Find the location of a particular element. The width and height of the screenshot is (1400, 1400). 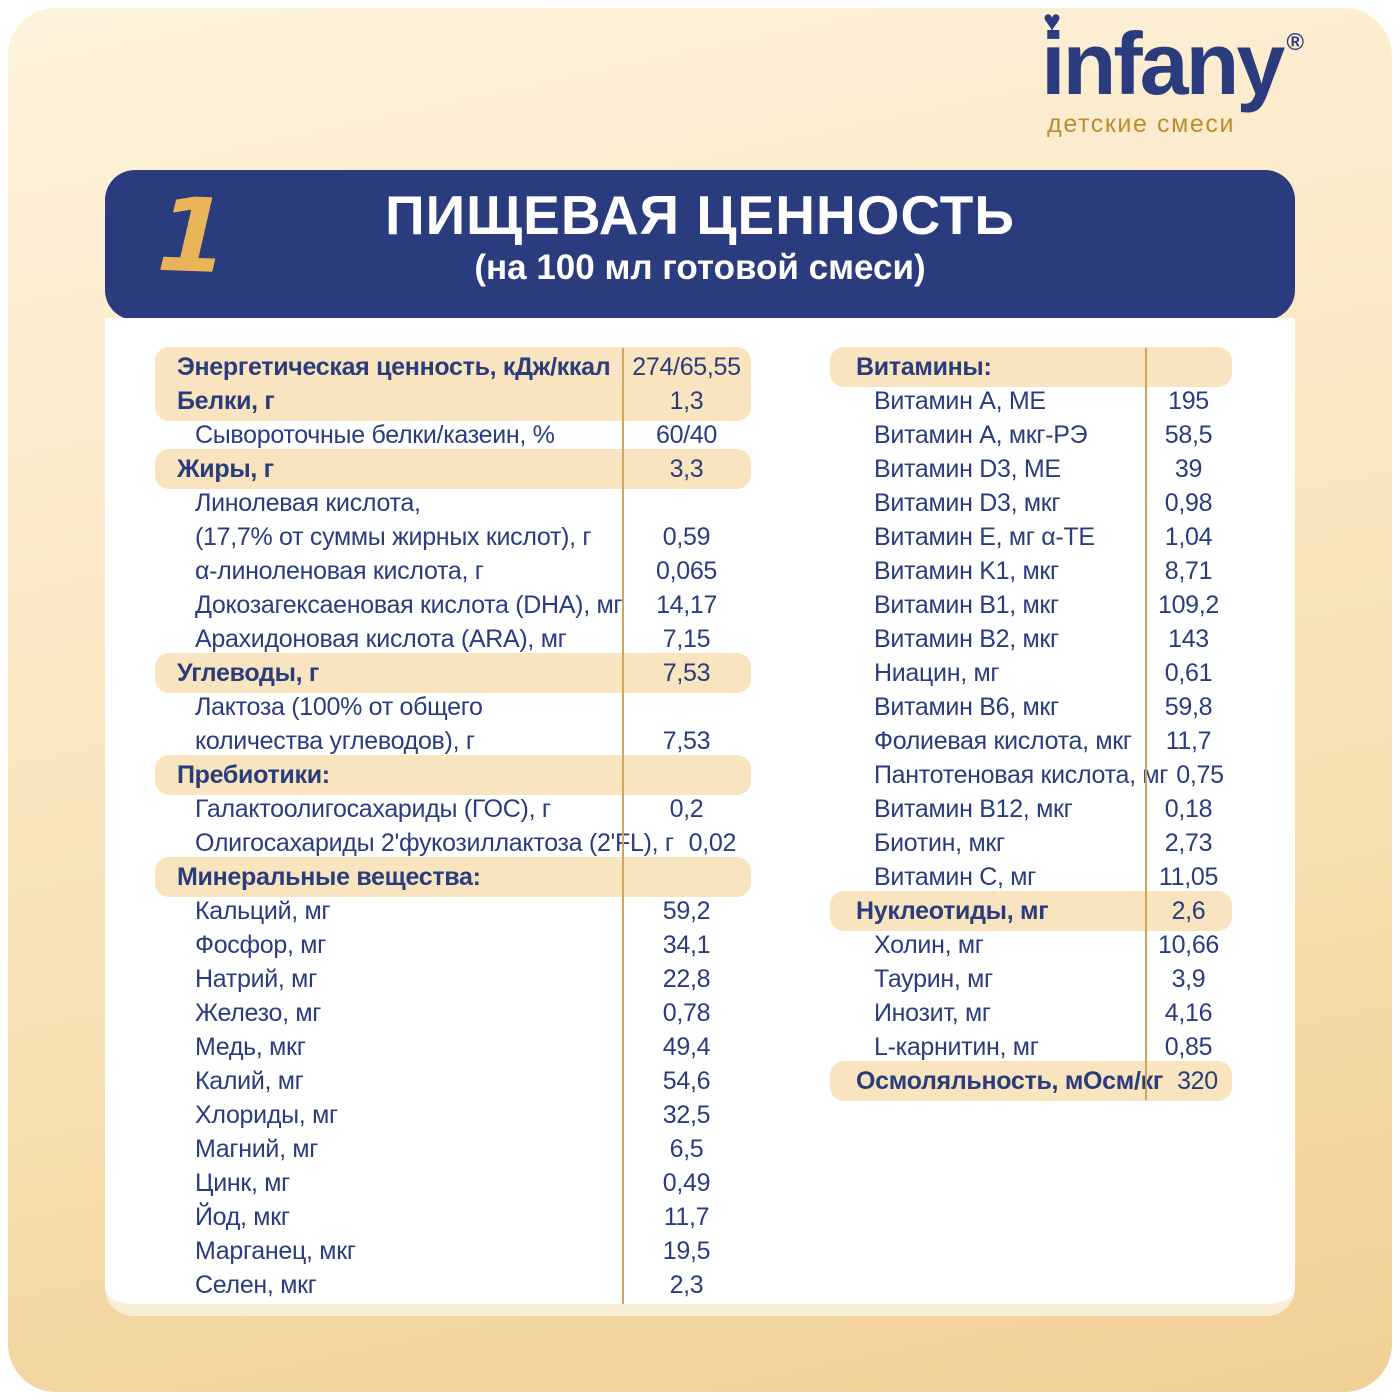

table-row: Витамин B2, мкг 143 is located at coordinates (1031, 639).